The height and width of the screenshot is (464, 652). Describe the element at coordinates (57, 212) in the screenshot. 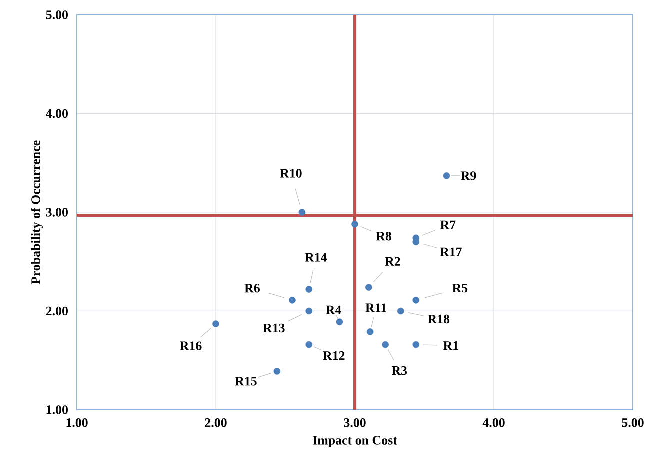

I see `y-tick-label: 3.00` at that location.